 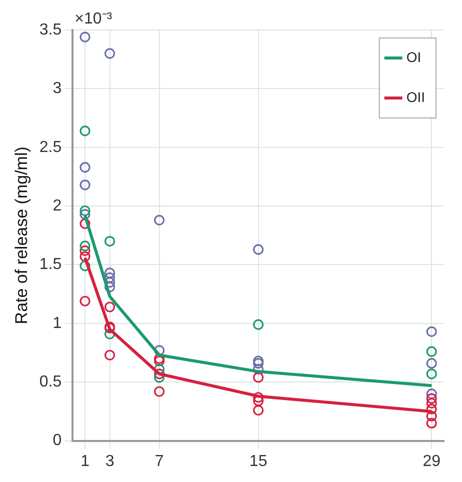 I want to click on y-tick-label: 2.5, so click(x=50, y=147).